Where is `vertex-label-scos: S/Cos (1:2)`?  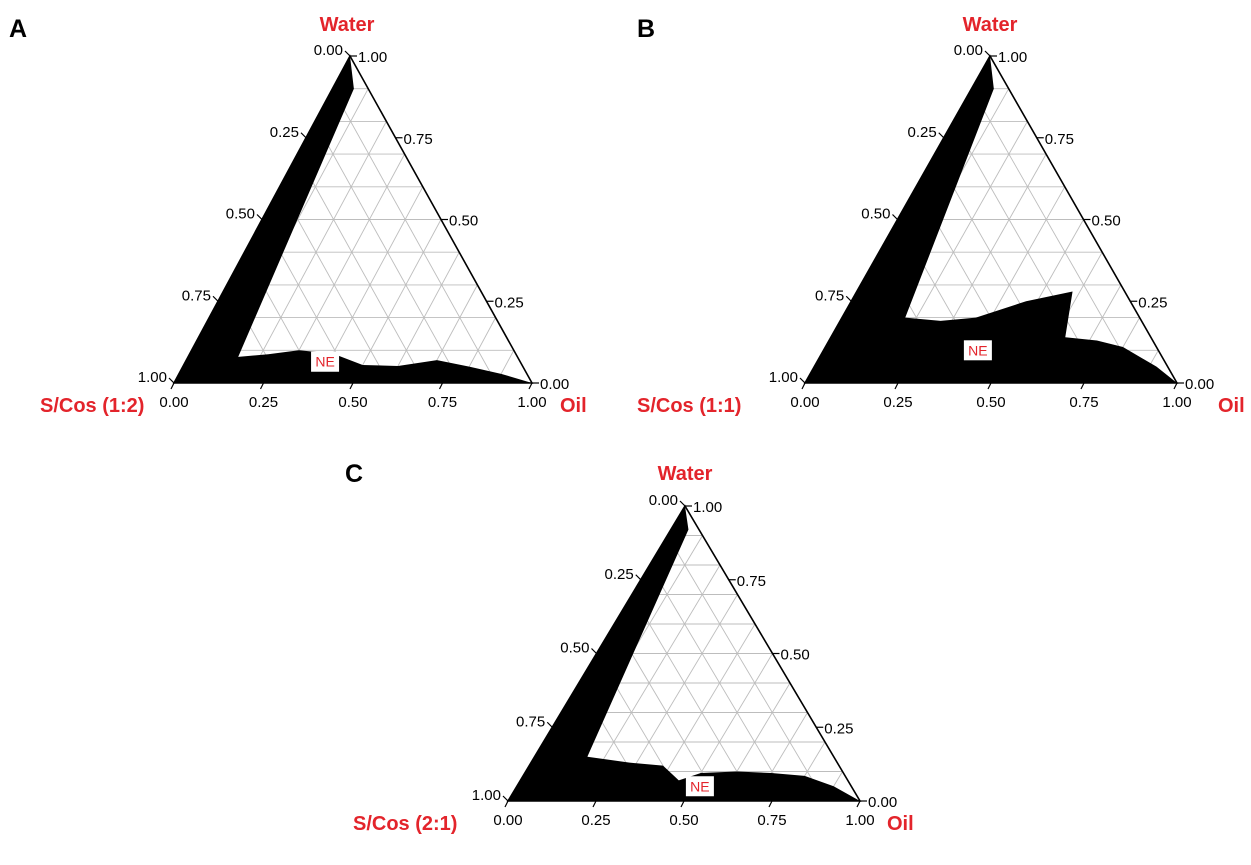
vertex-label-scos: S/Cos (1:2) is located at coordinates (92, 406).